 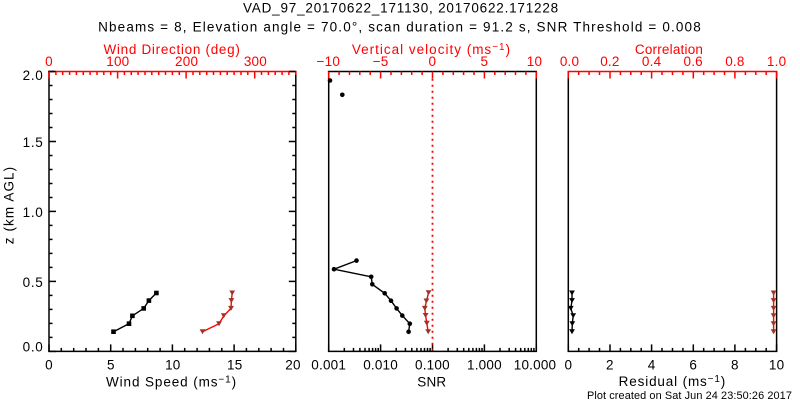 What do you see at coordinates (117, 61) in the screenshot?
I see `svg-text: 100` at bounding box center [117, 61].